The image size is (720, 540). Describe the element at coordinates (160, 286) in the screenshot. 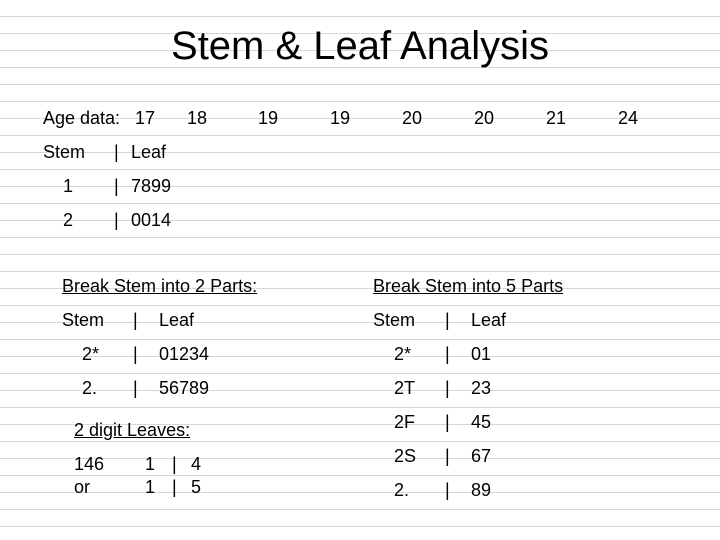

I see `two-parts-heading: Break Stem into 2 Parts:` at that location.